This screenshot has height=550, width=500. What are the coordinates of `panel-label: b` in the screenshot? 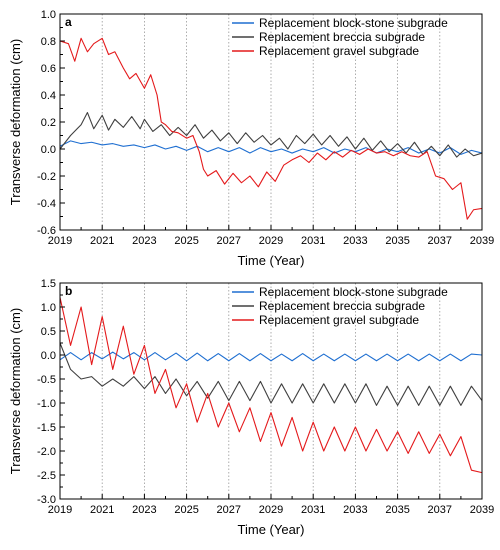 It's located at (68, 291).